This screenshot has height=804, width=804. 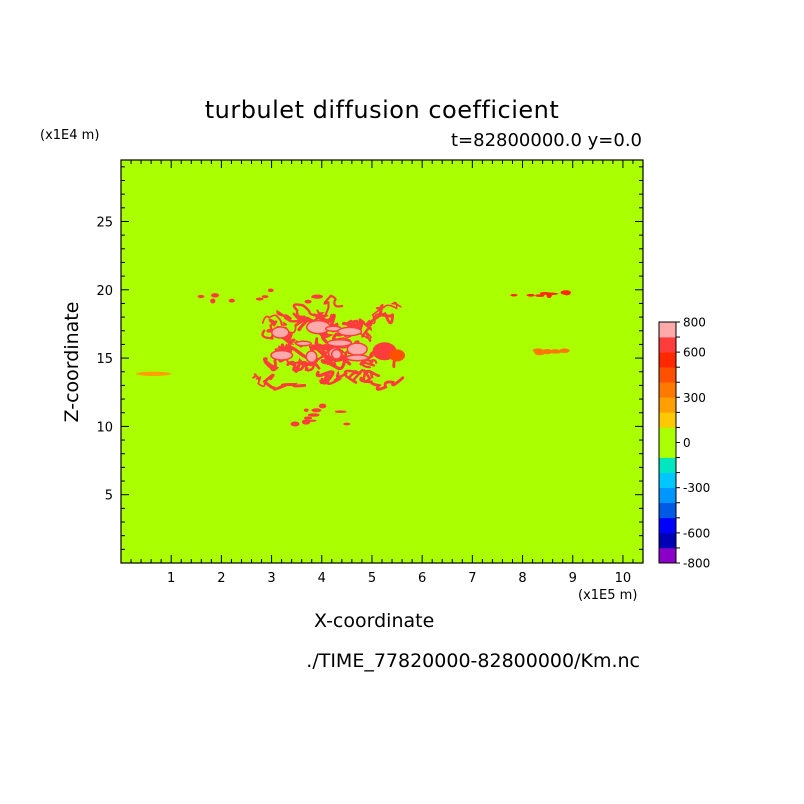 I want to click on x-tick-label: 2, so click(x=221, y=578).